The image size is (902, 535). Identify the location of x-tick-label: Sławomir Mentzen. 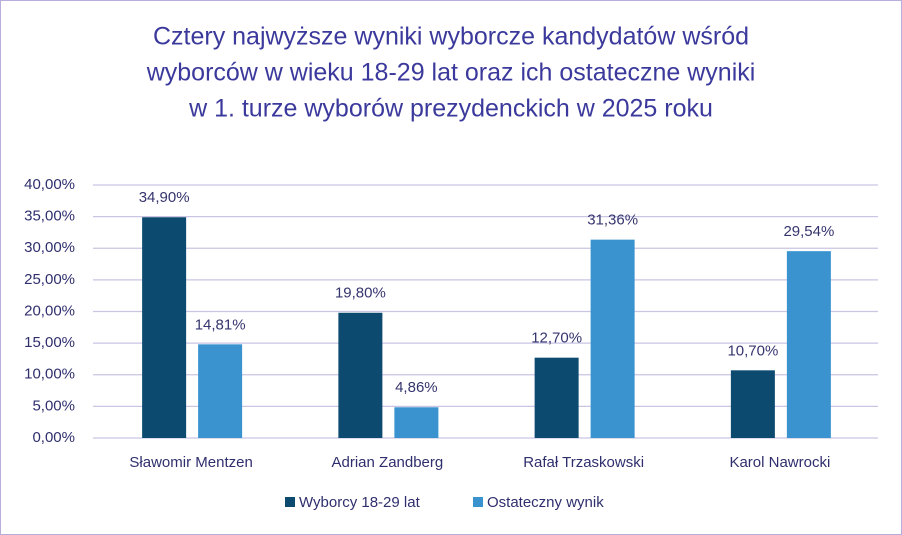
(190, 462).